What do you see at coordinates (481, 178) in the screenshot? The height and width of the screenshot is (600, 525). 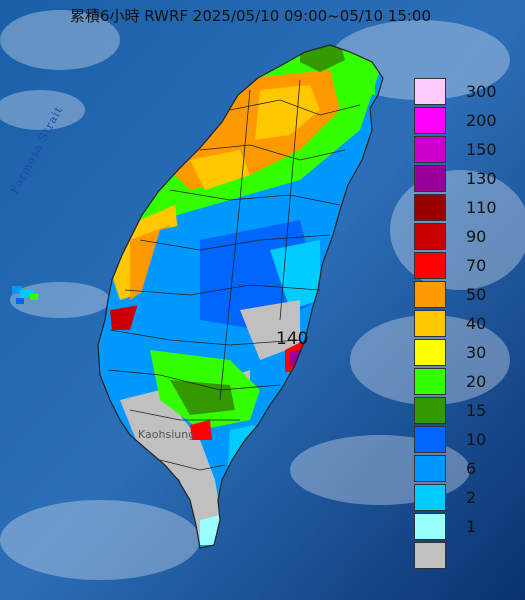 I see `legend-label: 130` at bounding box center [481, 178].